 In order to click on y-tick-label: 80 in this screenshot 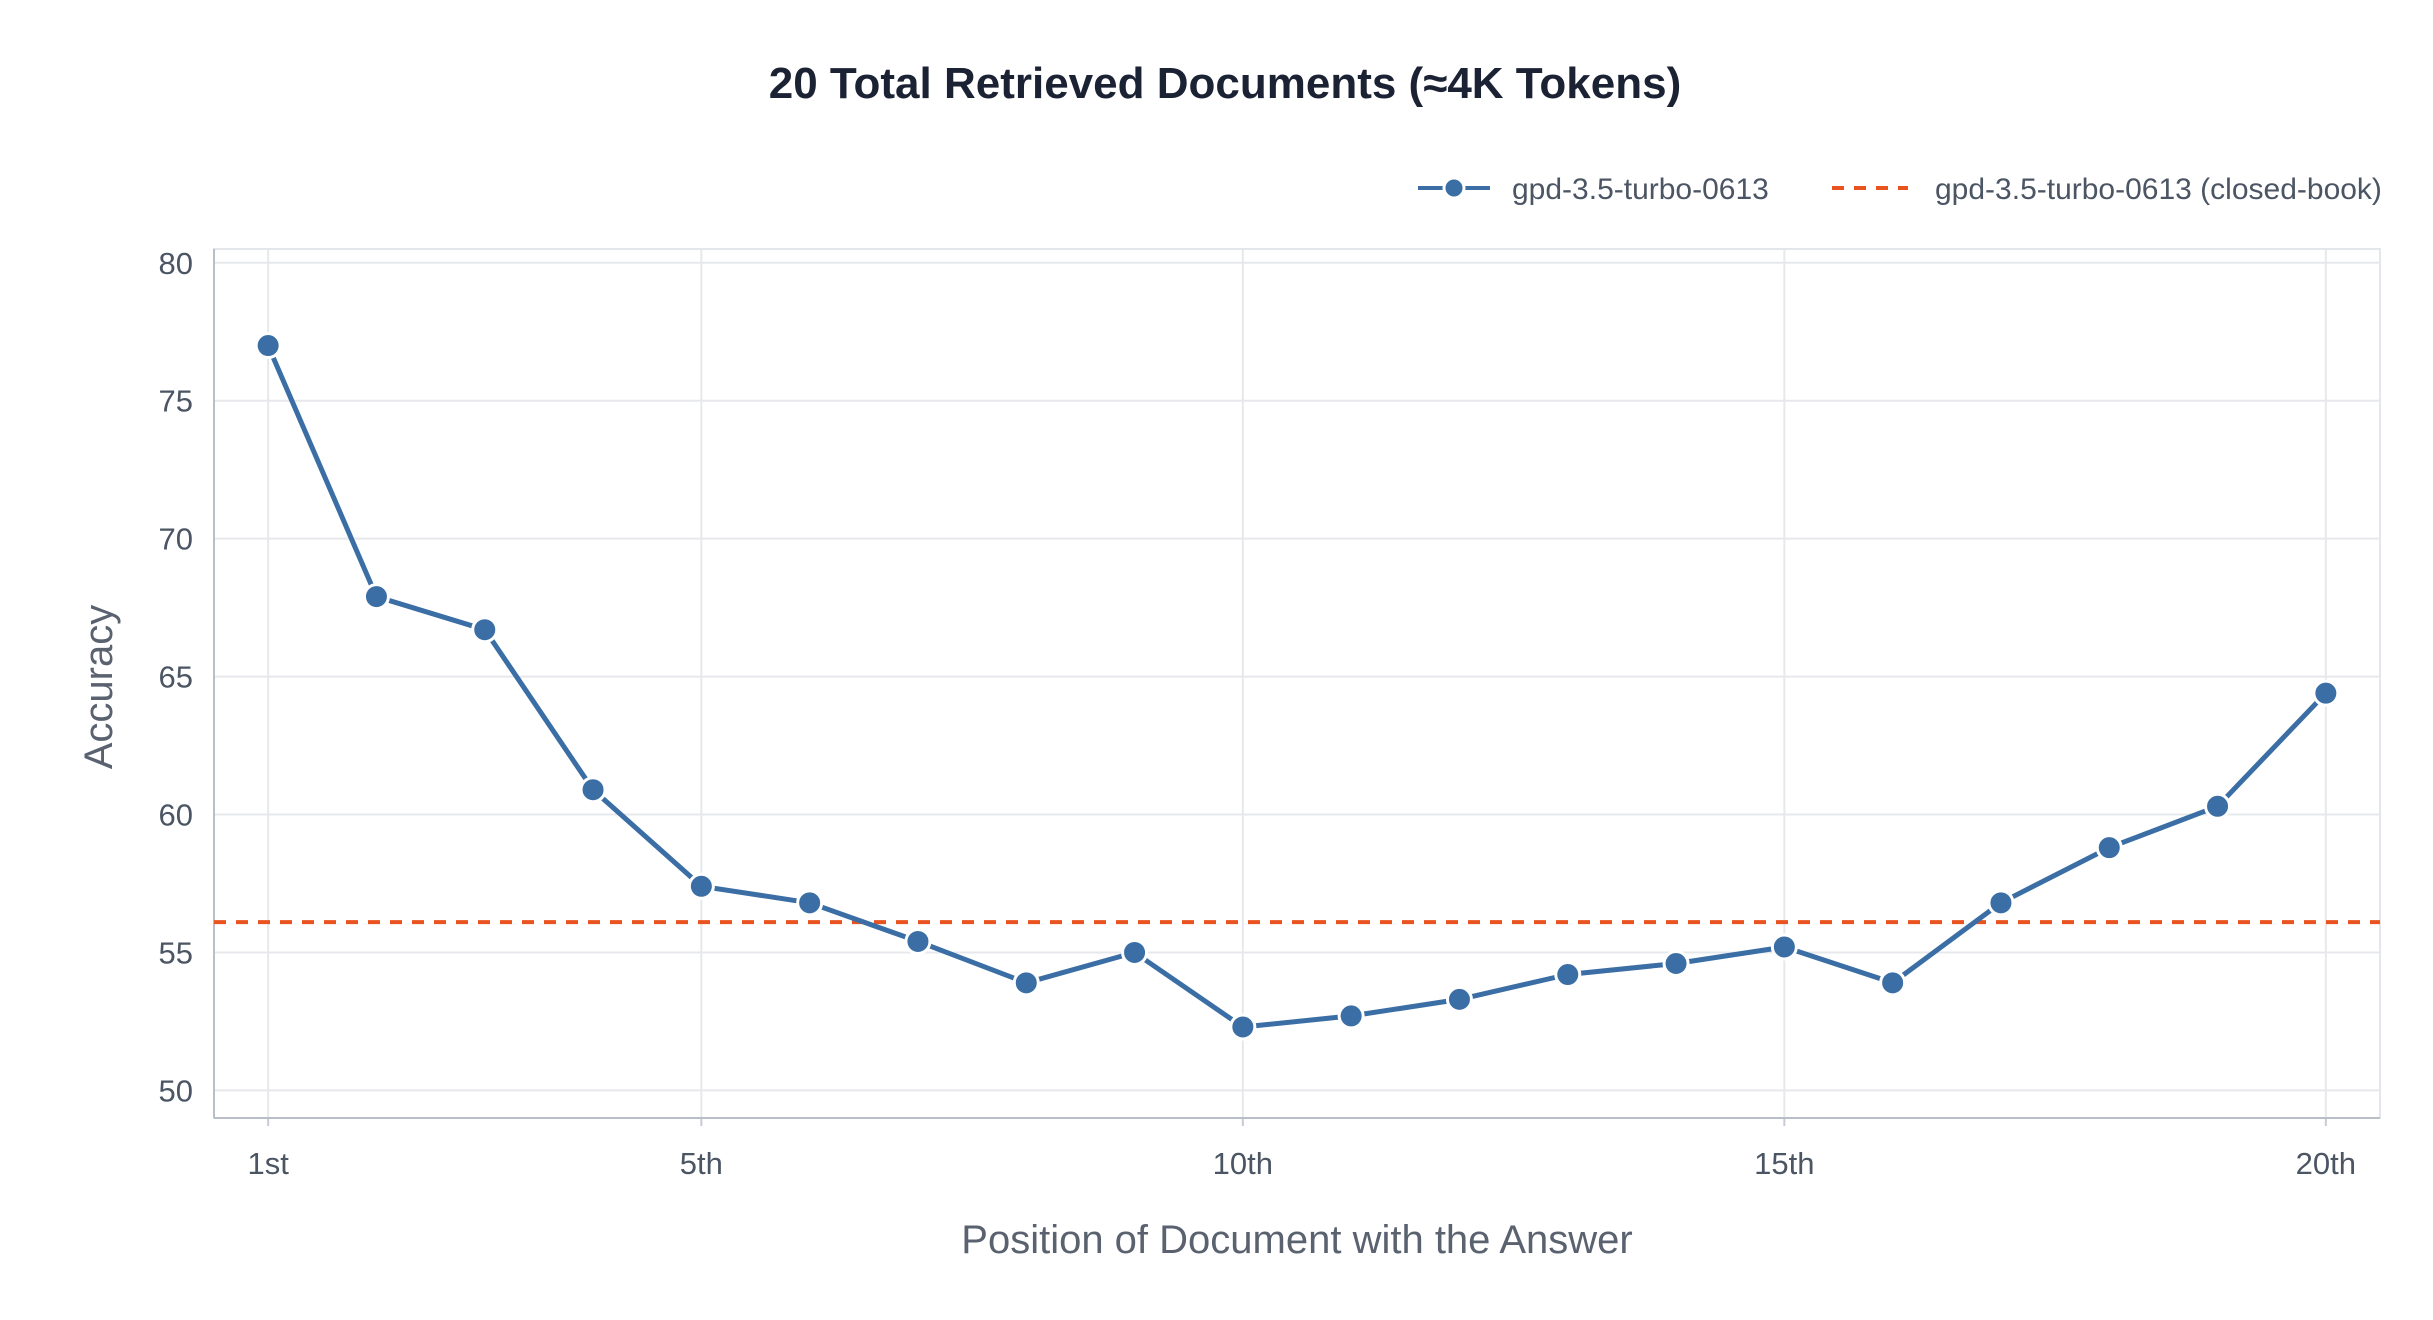, I will do `click(176, 263)`.